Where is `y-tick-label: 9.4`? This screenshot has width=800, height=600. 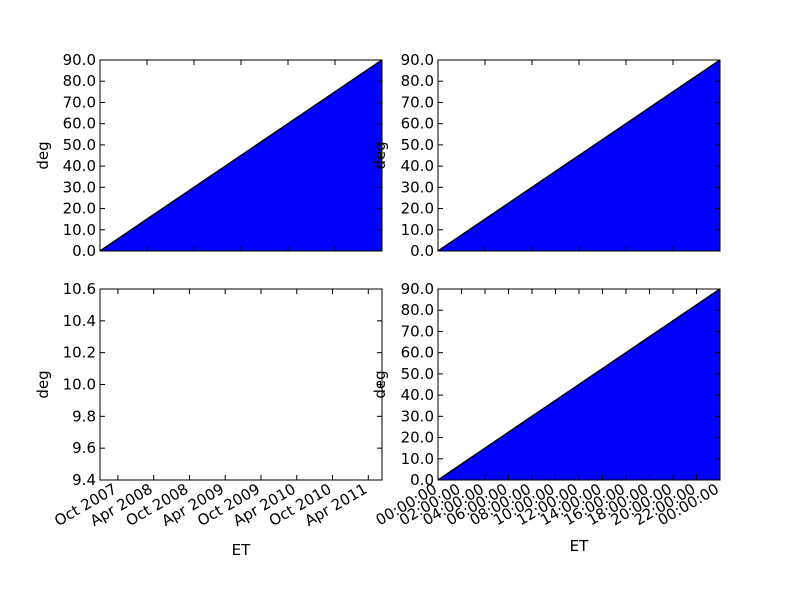 y-tick-label: 9.4 is located at coordinates (84, 480).